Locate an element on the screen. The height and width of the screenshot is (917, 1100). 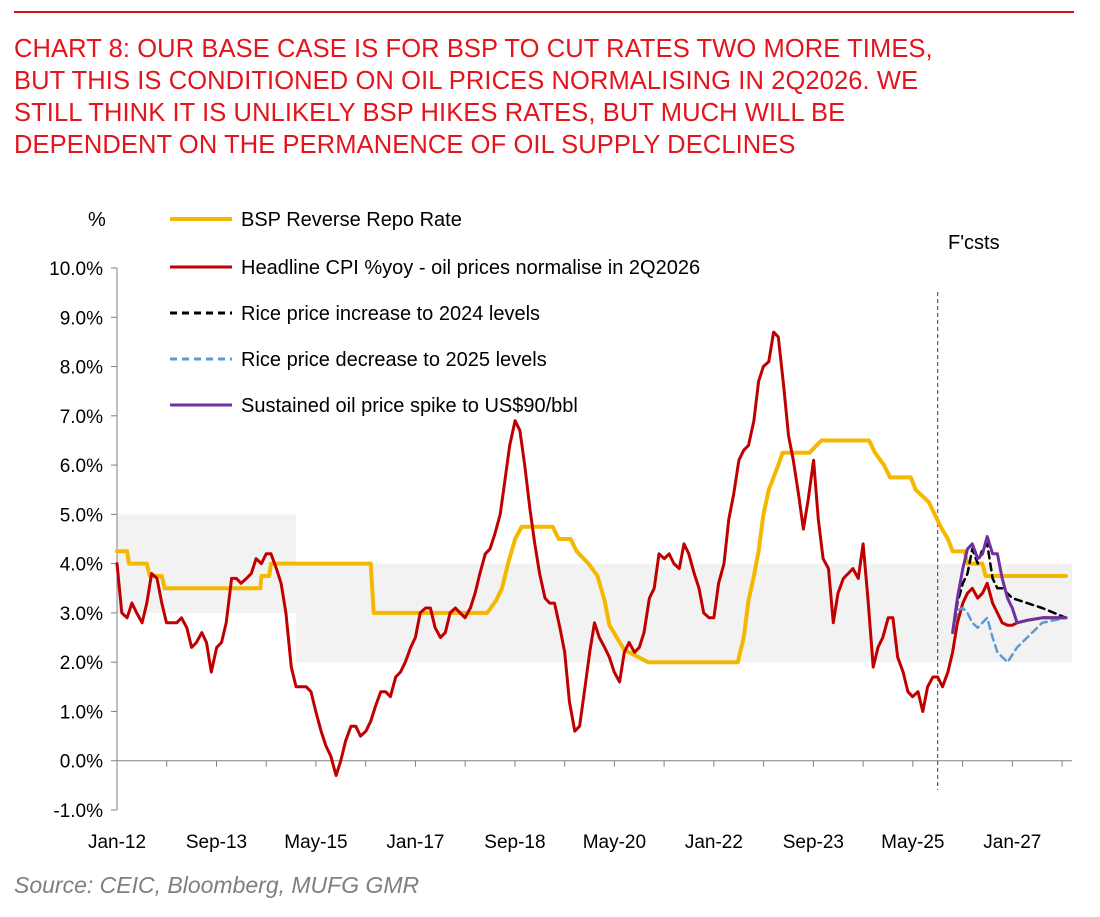
y-tick-label: 8.0% is located at coordinates (81, 368).